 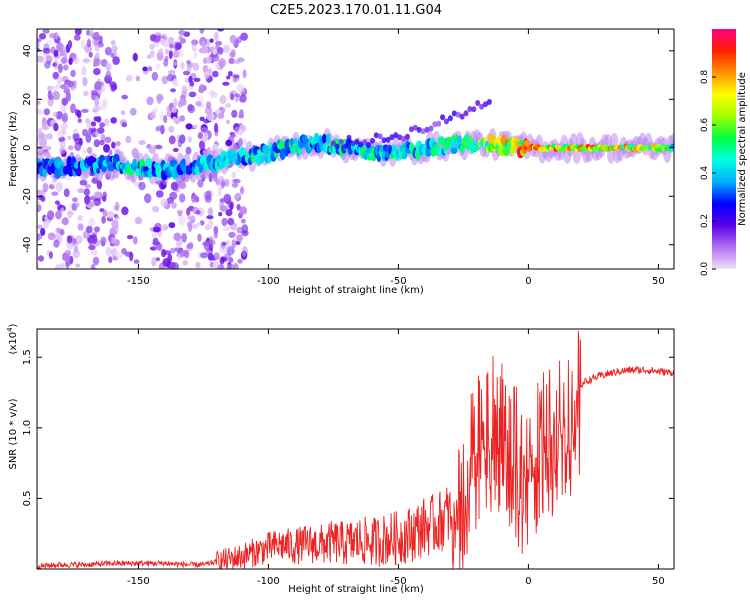 What do you see at coordinates (528, 281) in the screenshot?
I see `heatmap-x-tick-label: 0` at bounding box center [528, 281].